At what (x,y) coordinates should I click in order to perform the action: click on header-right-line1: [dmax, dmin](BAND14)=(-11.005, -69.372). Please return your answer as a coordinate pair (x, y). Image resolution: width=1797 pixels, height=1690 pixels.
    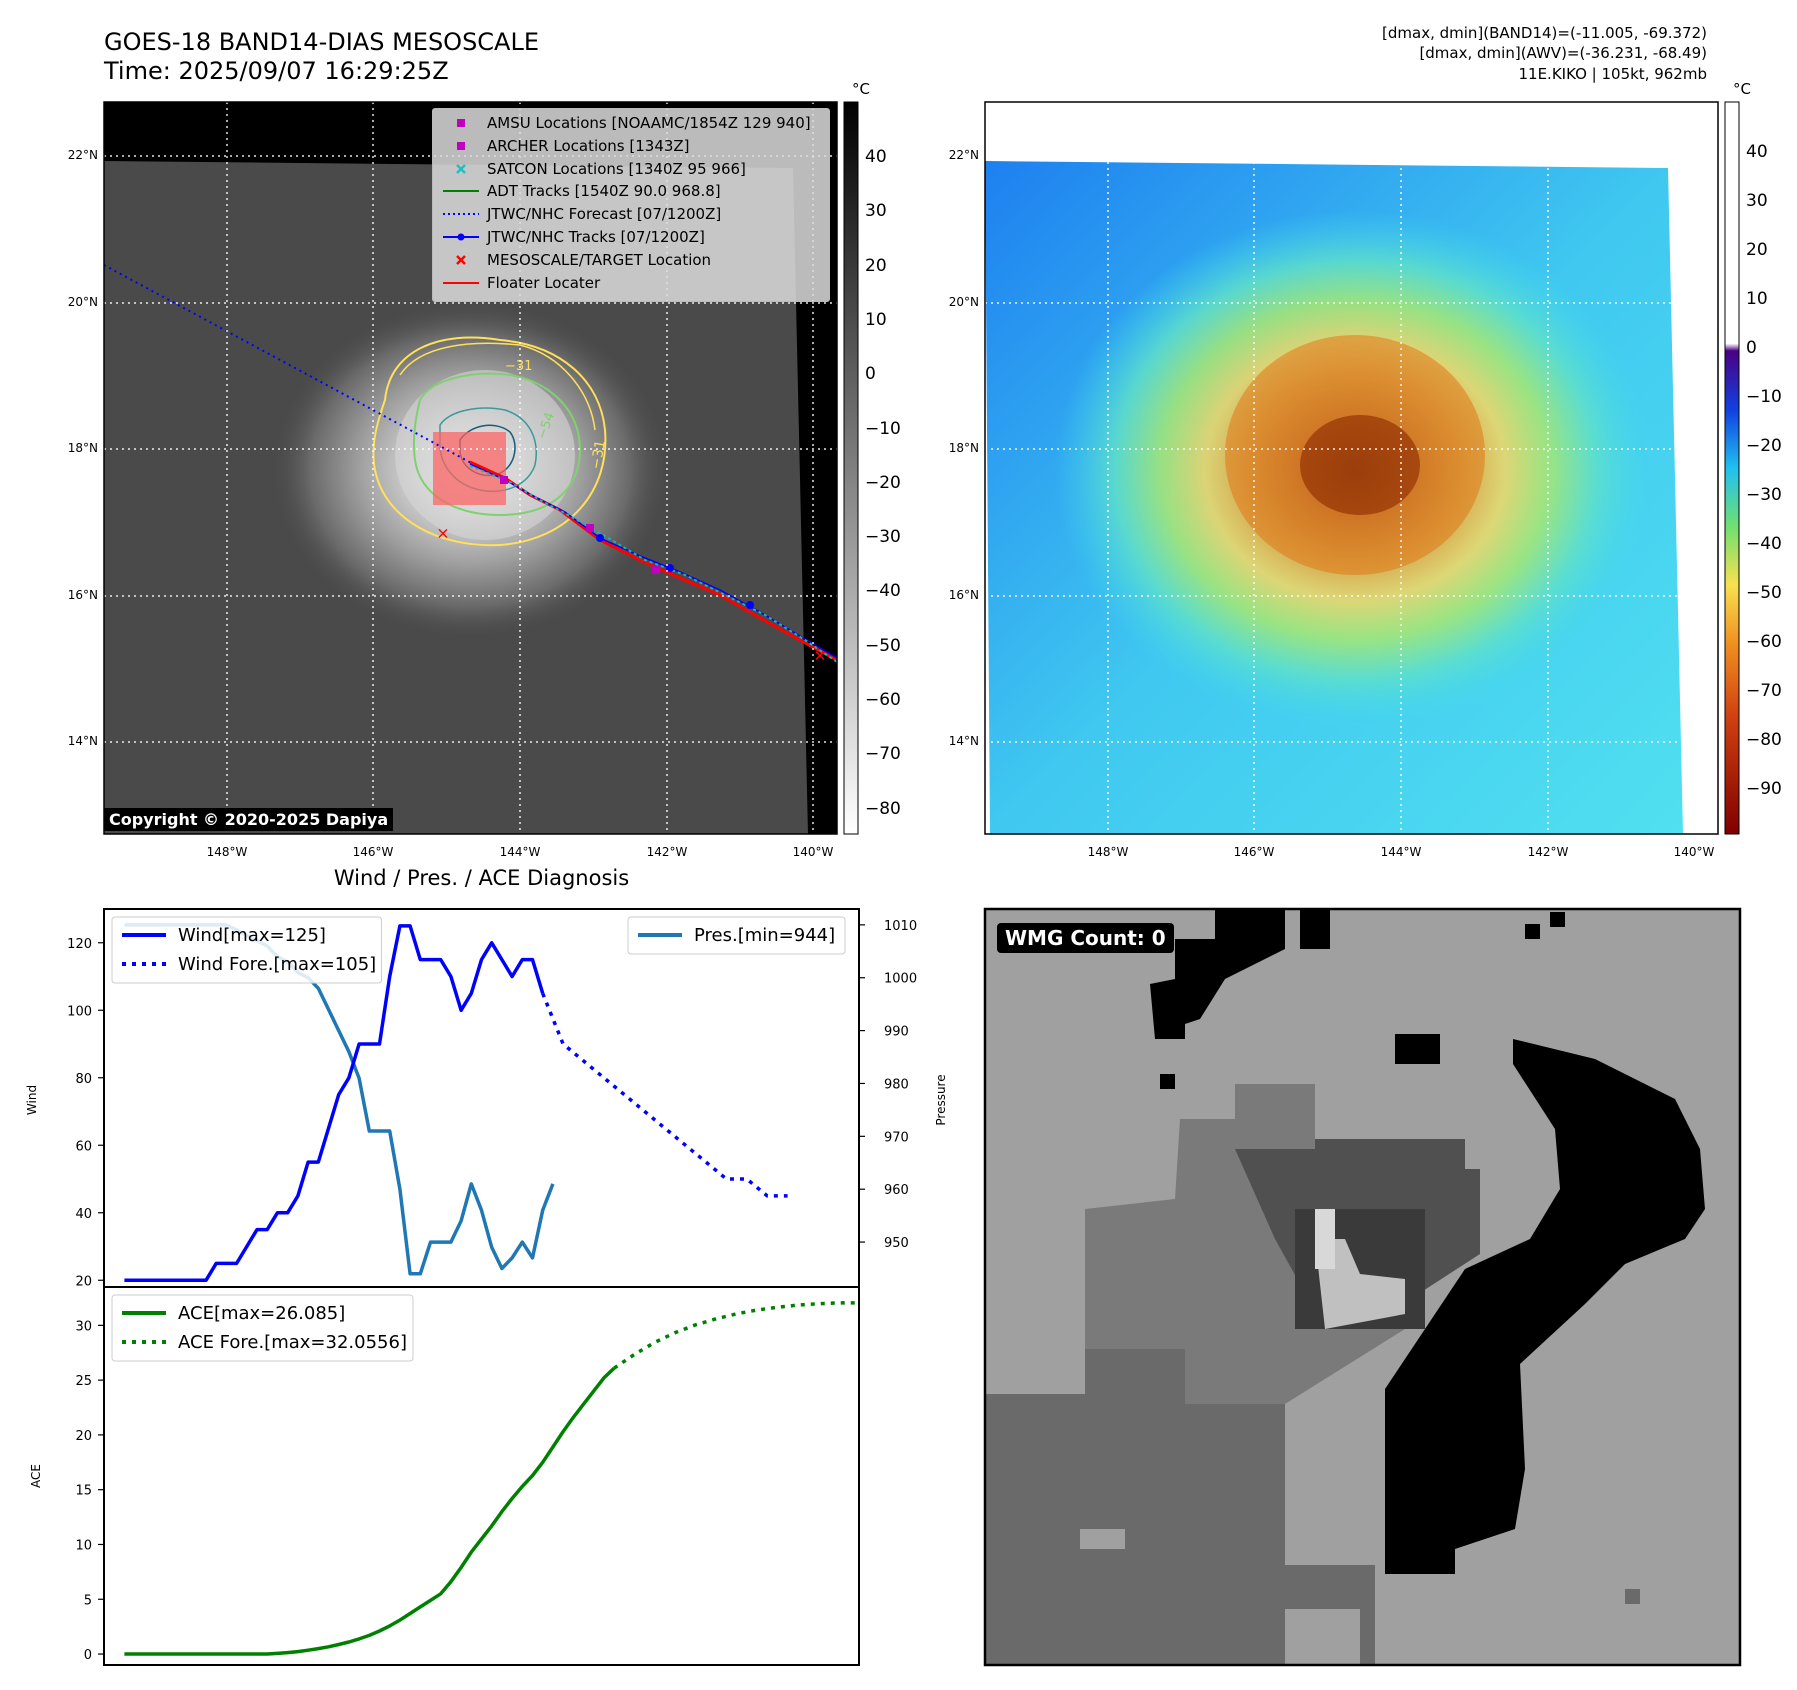
    Looking at the image, I should click on (1544, 33).